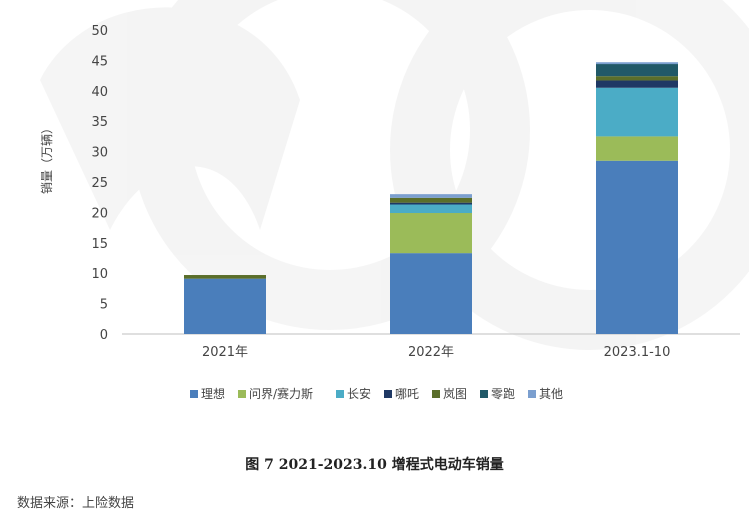  What do you see at coordinates (99, 244) in the screenshot?
I see `y-tick-label: 15` at bounding box center [99, 244].